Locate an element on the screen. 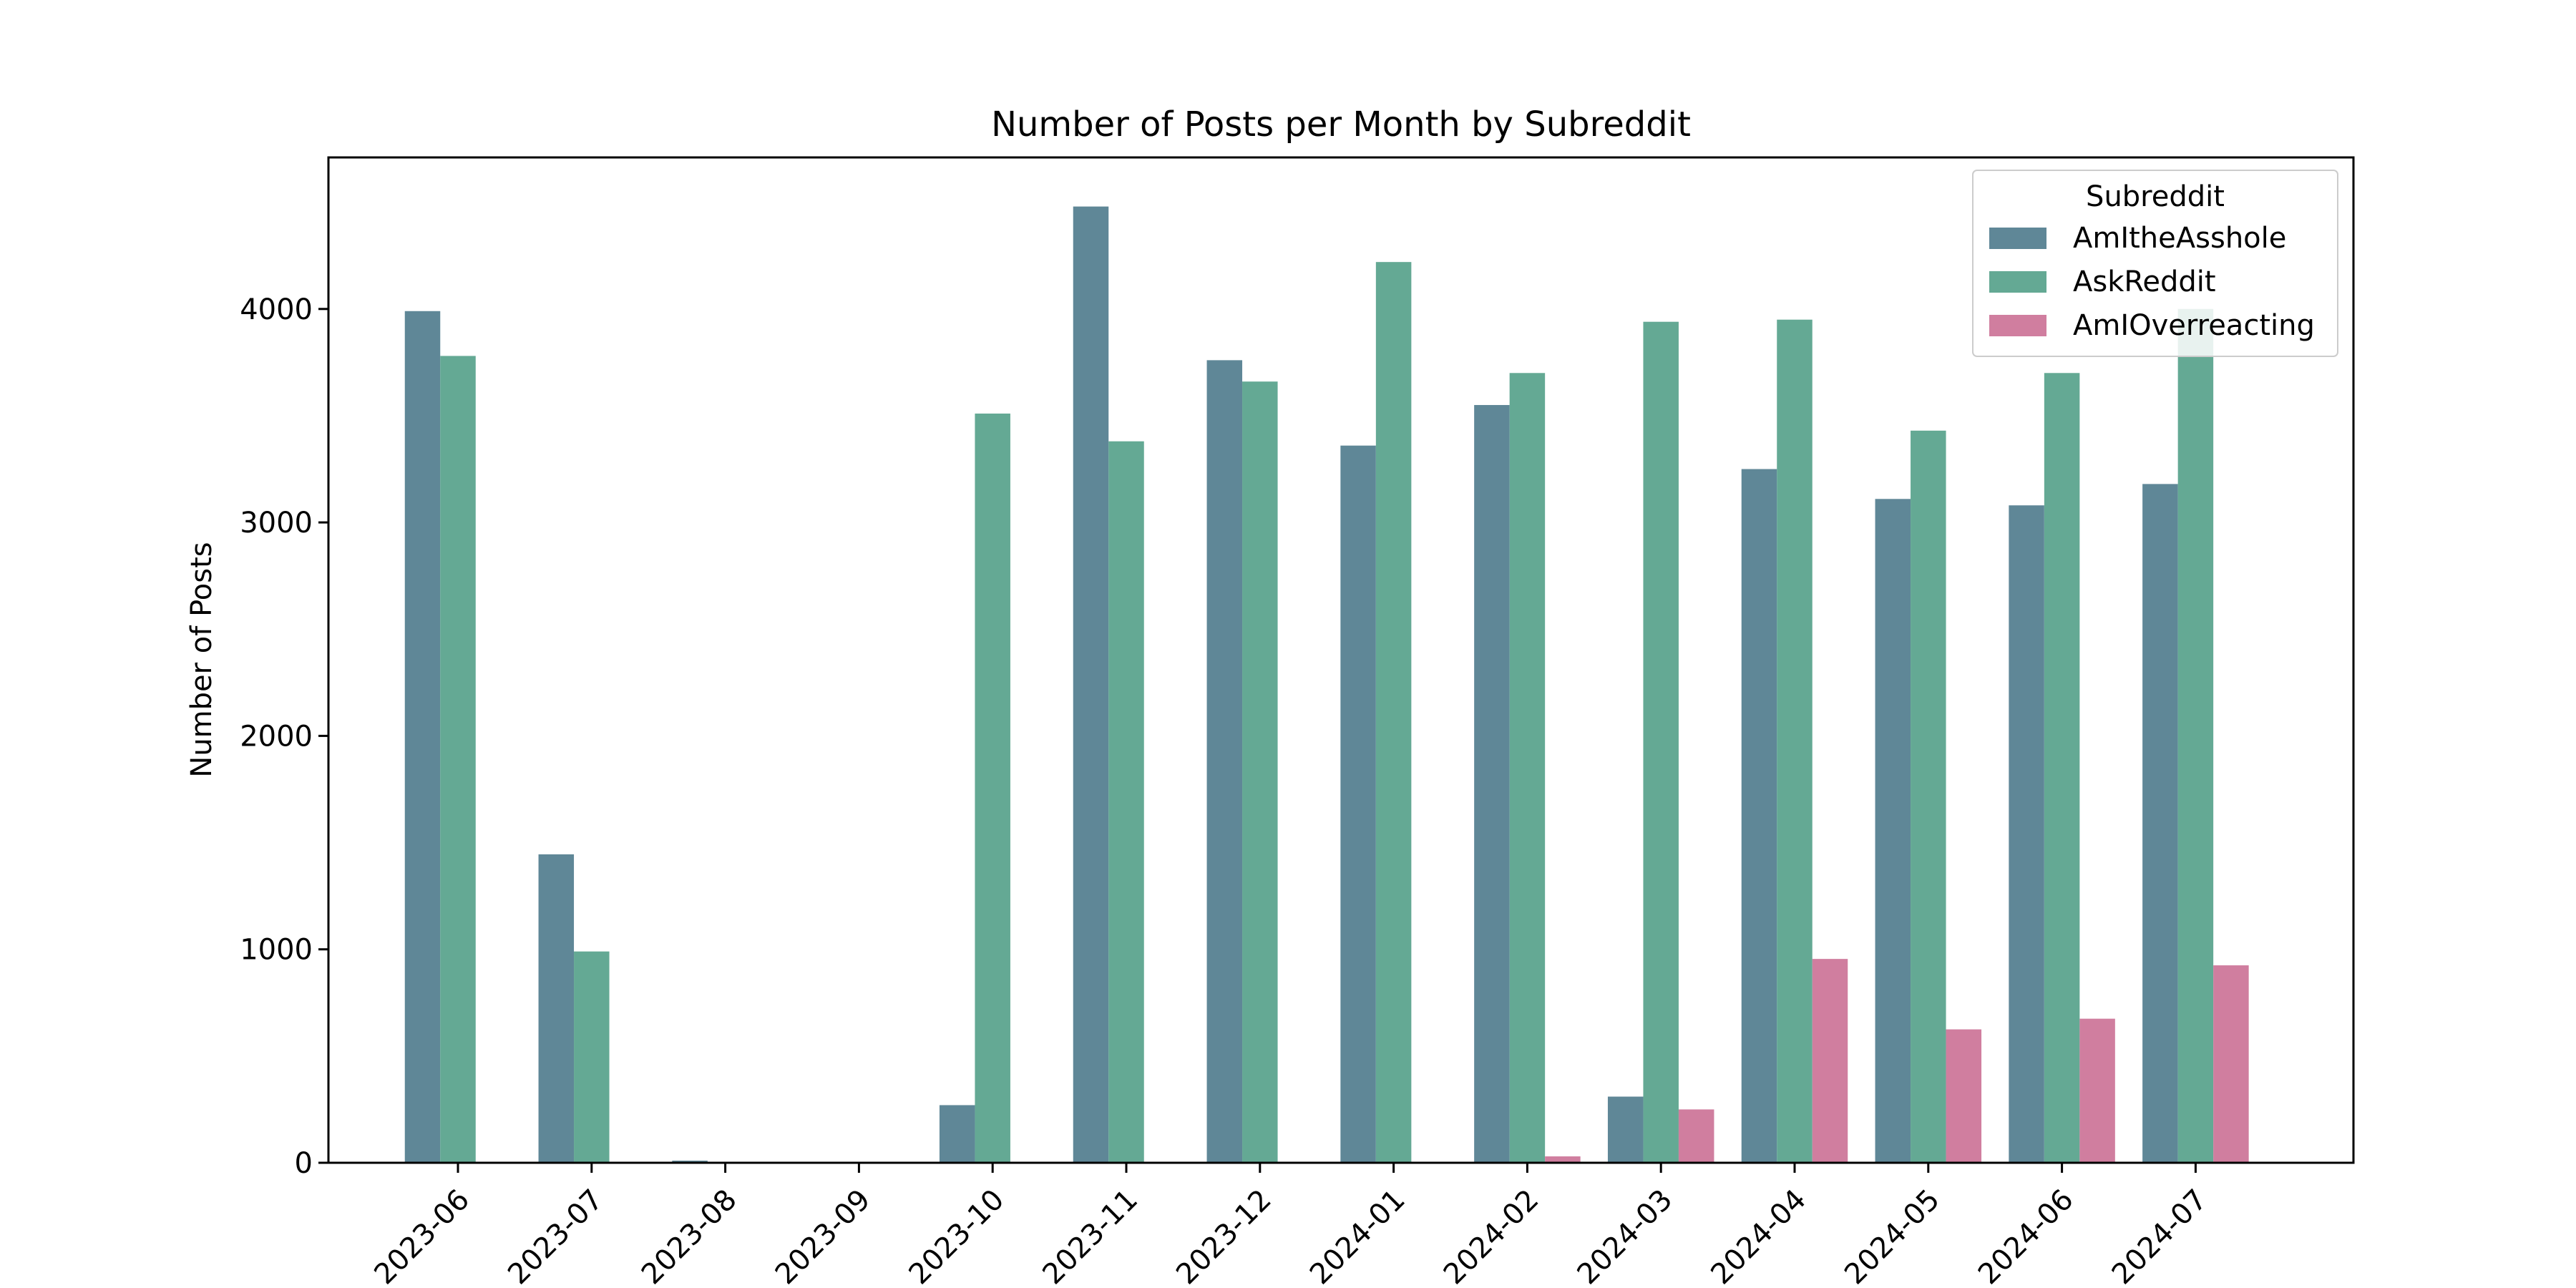 Image resolution: width=2576 pixels, height=1288 pixels. legend-box is located at coordinates (2155, 263).